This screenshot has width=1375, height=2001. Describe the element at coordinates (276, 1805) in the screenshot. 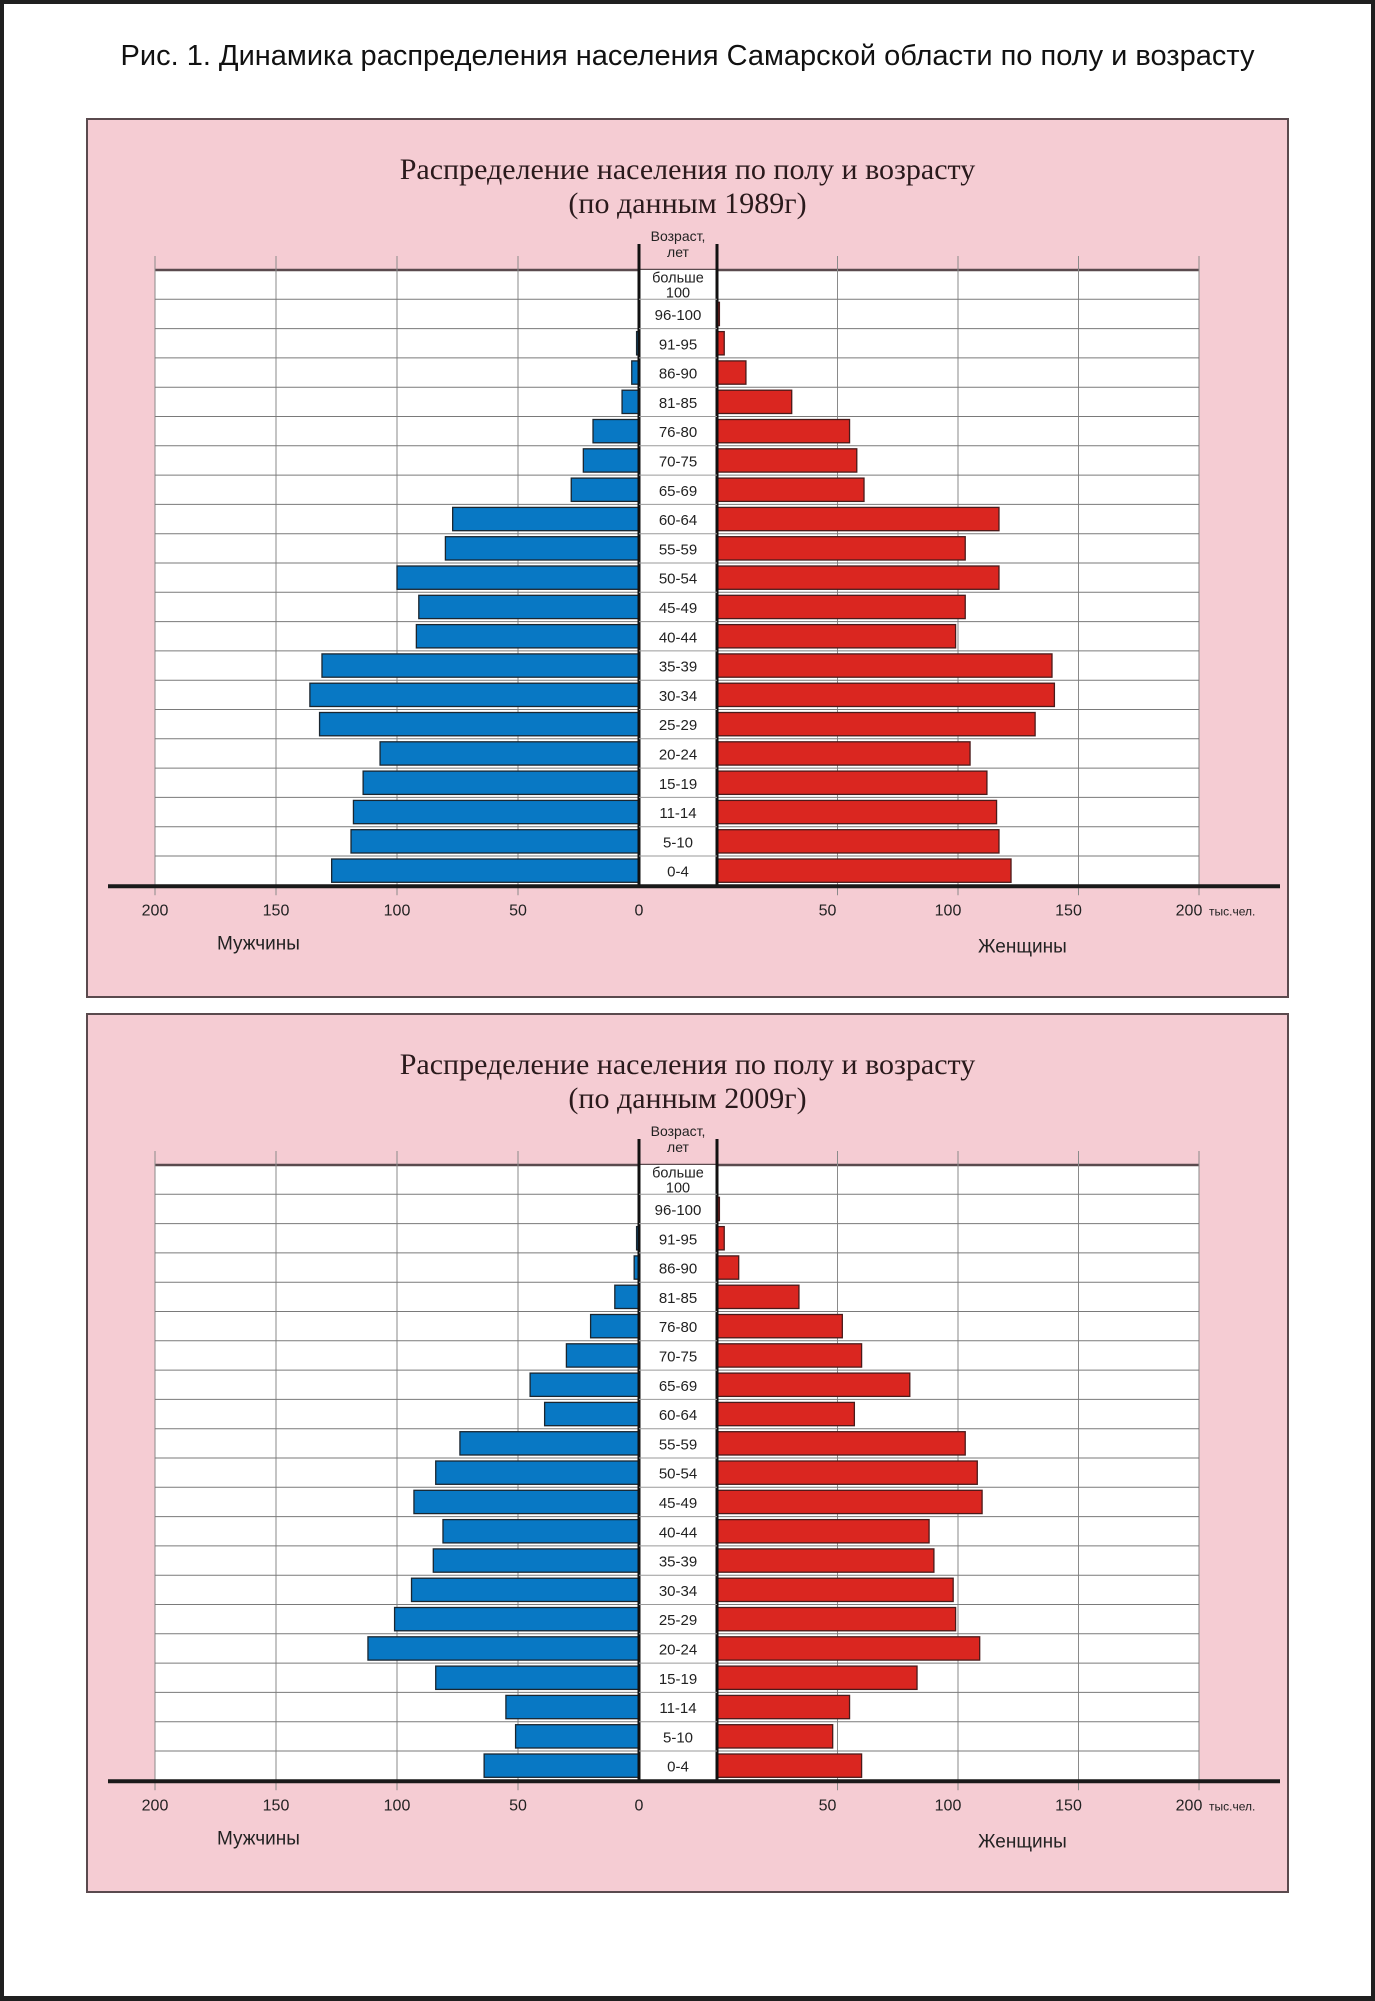

I see `x-tick-label-male: 150` at that location.